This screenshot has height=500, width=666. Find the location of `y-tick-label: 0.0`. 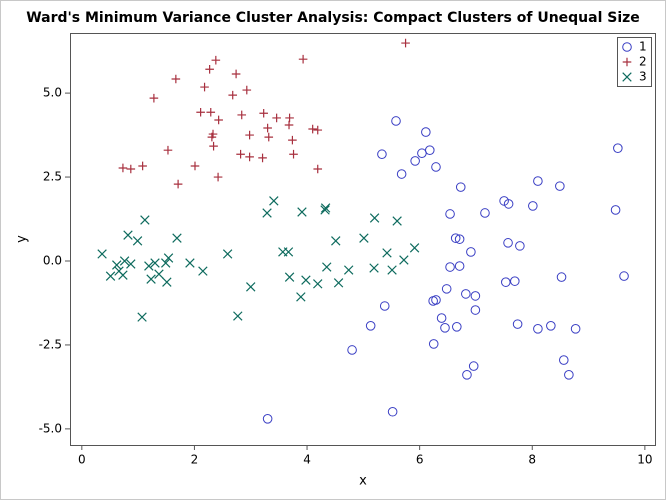

y-tick-label: 0.0 is located at coordinates (52, 260).